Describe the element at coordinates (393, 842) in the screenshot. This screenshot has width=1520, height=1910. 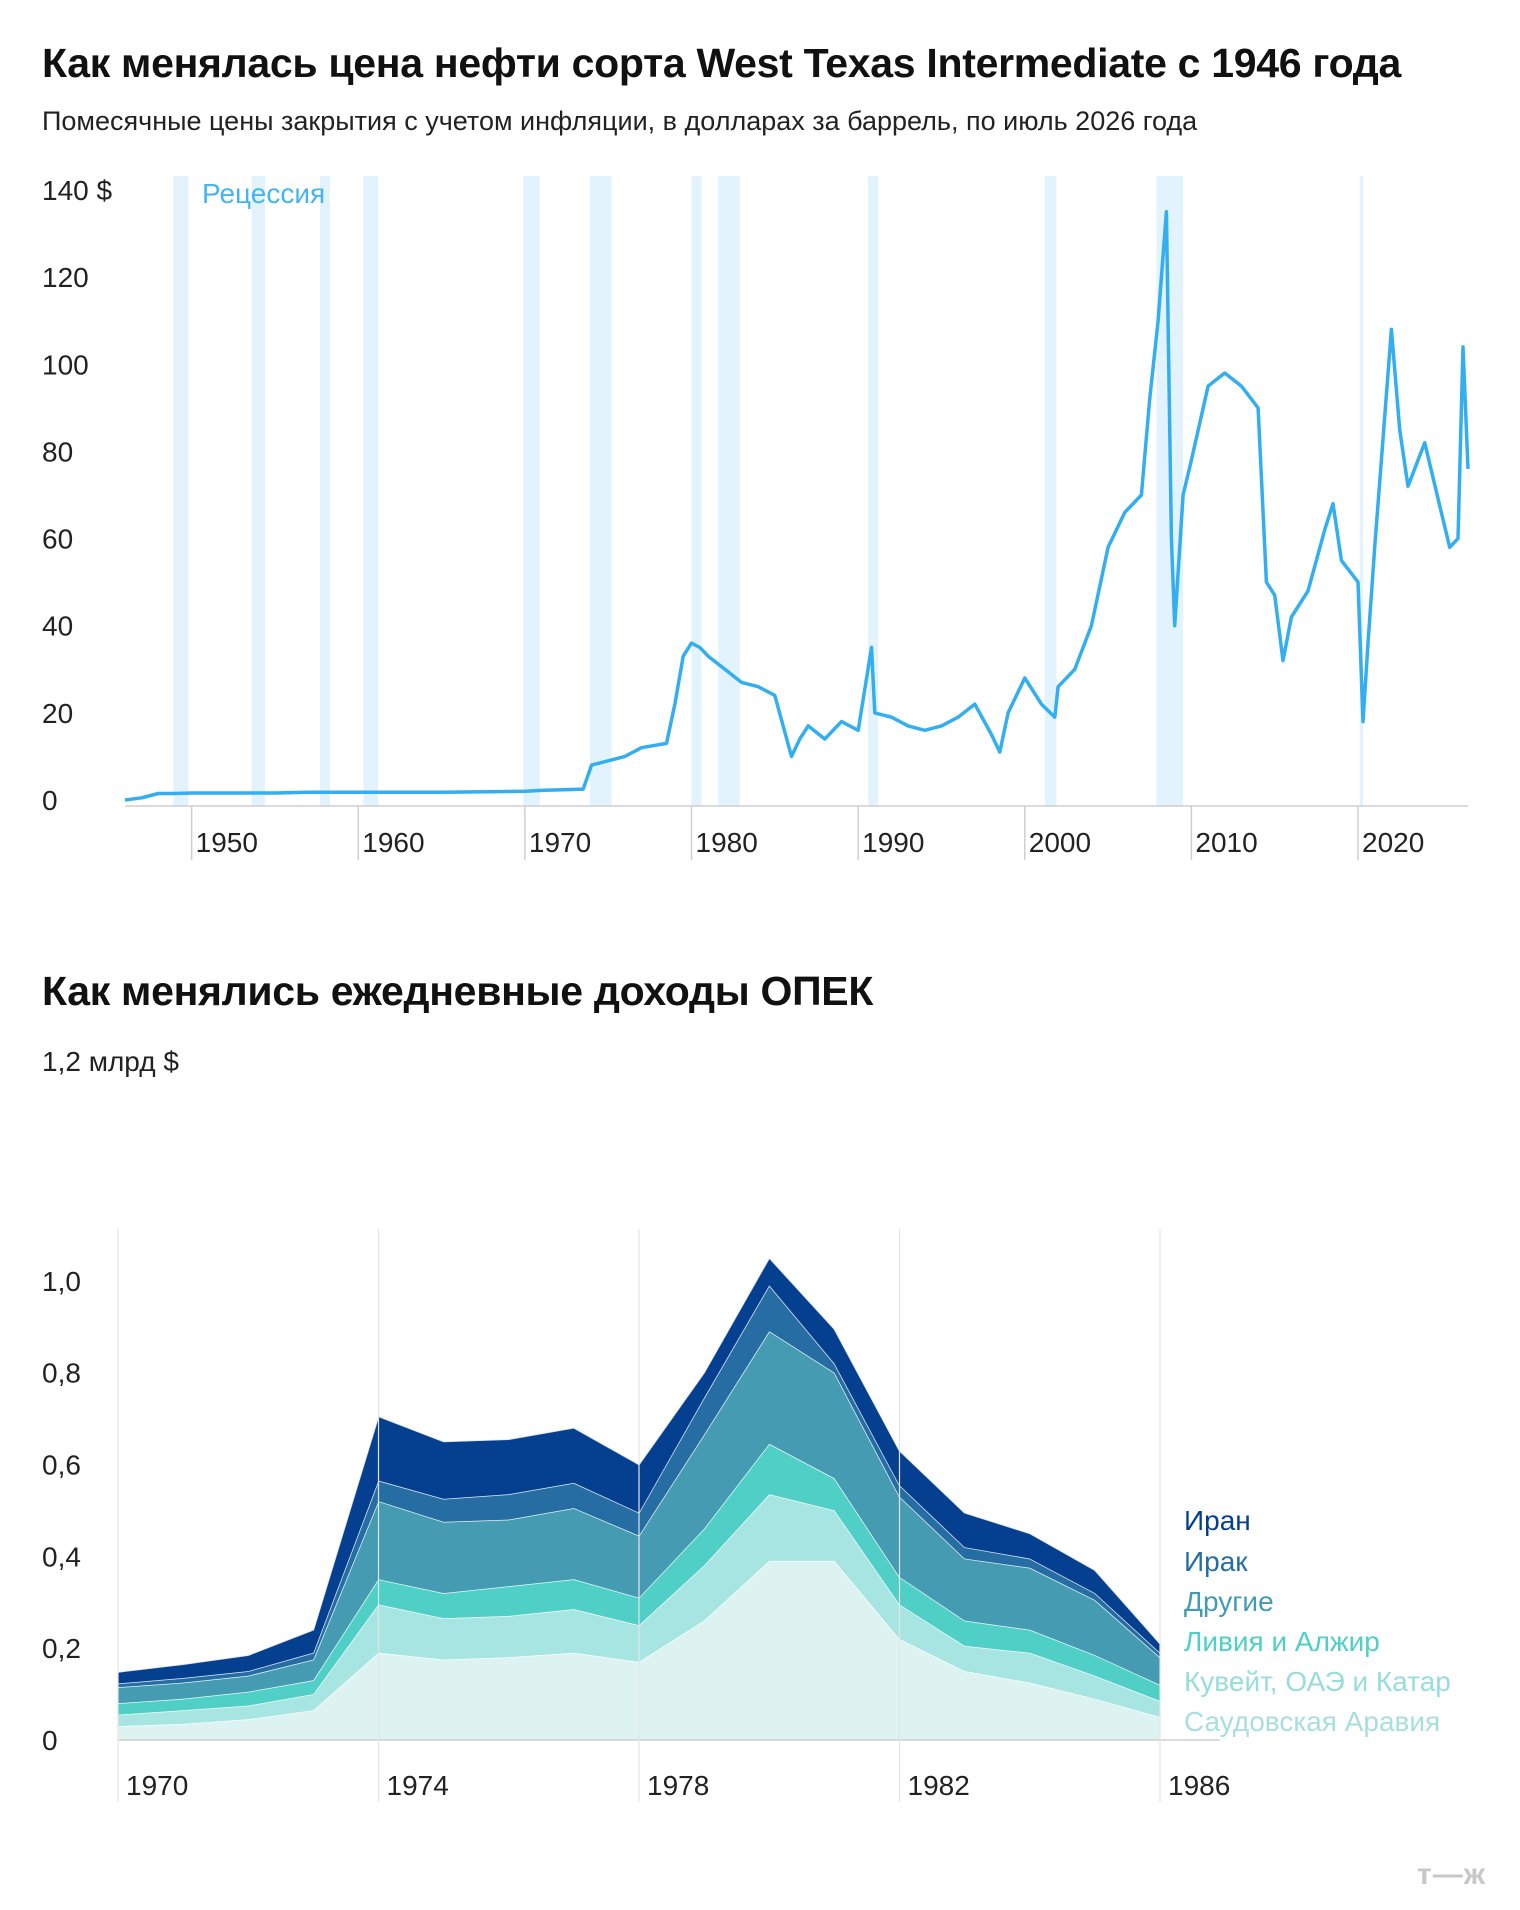
I see `x-tick-label: 1960` at that location.